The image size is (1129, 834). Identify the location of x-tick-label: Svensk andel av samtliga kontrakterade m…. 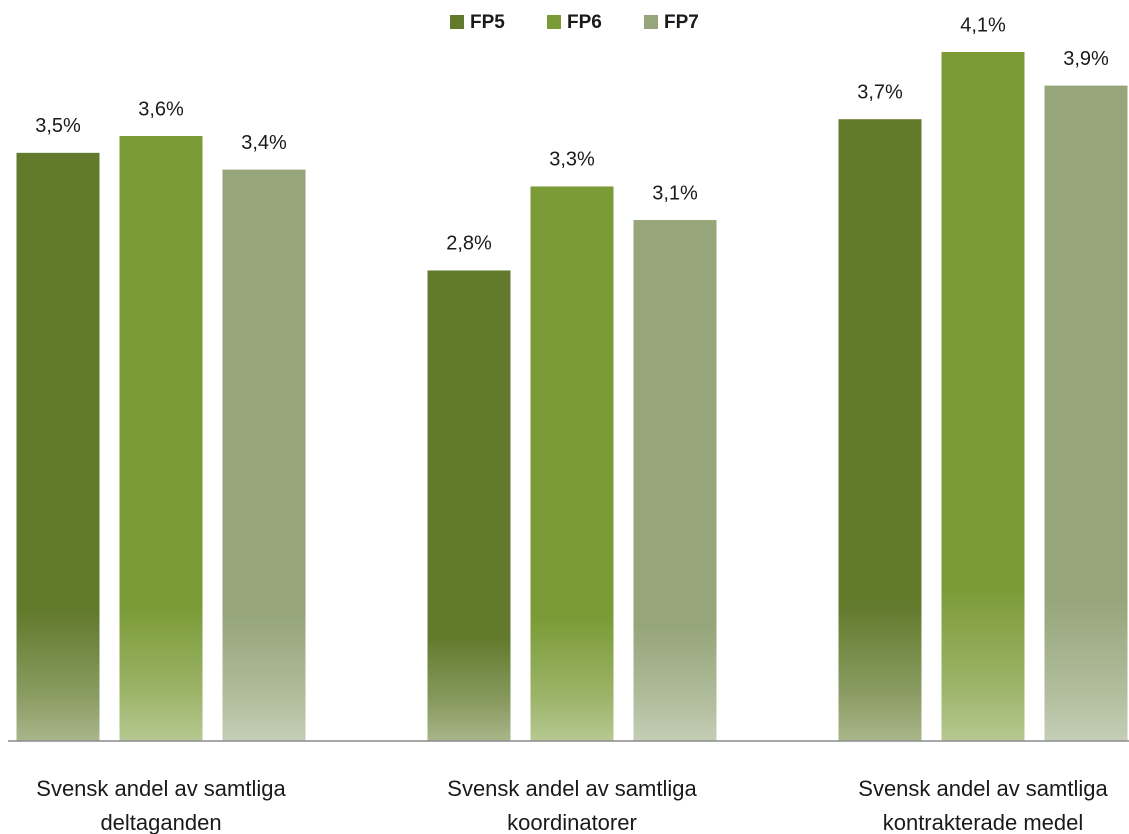
(983, 805).